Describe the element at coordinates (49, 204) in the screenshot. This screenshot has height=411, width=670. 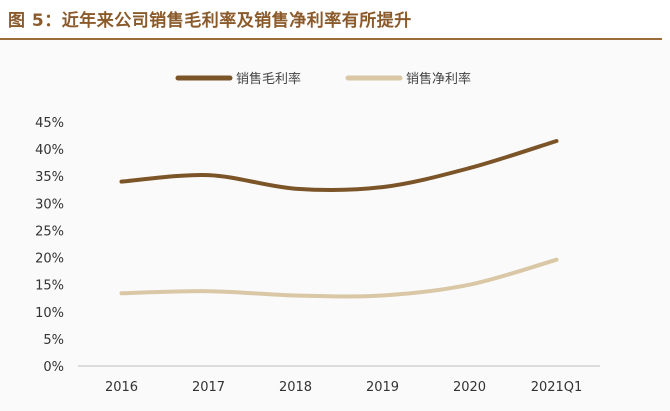
I see `y-tick-label: 30%` at that location.